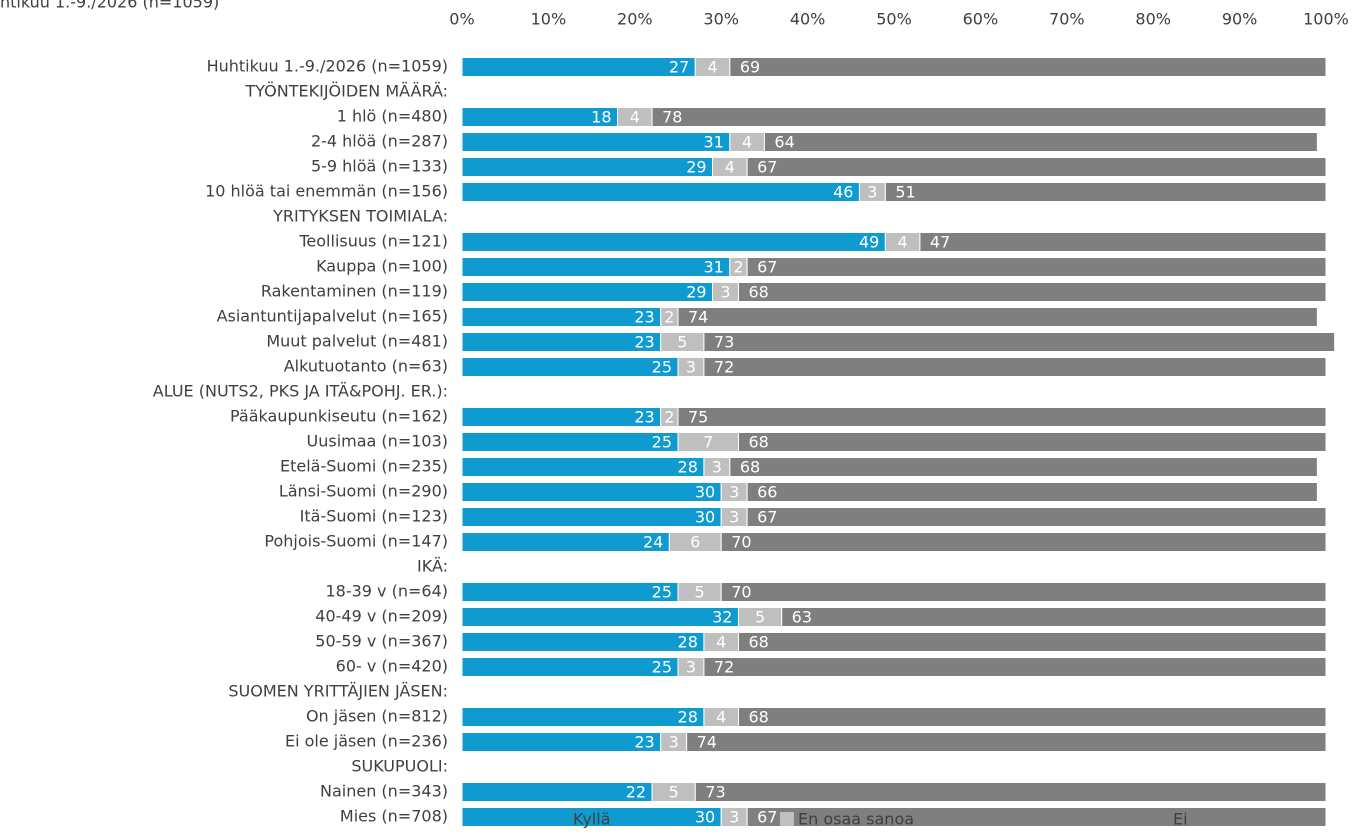 The image size is (1365, 836). I want to click on data-label: 29, so click(696, 292).